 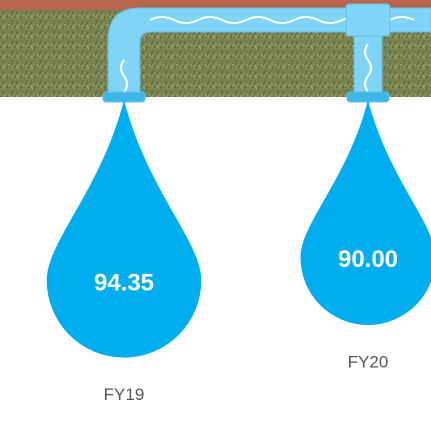 What do you see at coordinates (368, 259) in the screenshot?
I see `value-label: 90.00` at bounding box center [368, 259].